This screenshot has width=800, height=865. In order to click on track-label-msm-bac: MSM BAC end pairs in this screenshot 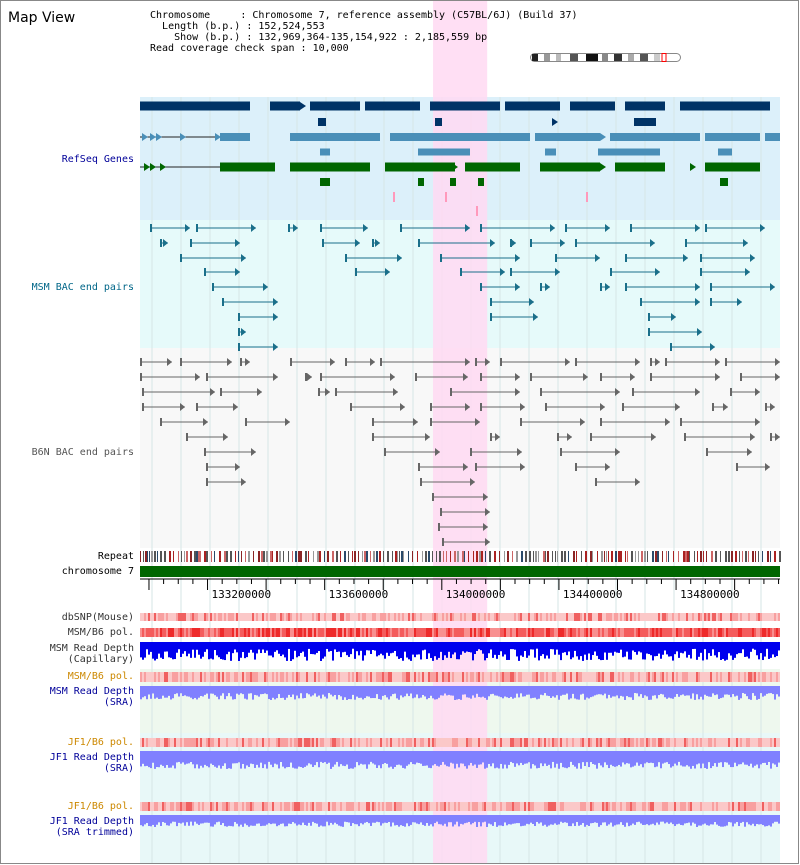, I will do `click(82, 287)`.